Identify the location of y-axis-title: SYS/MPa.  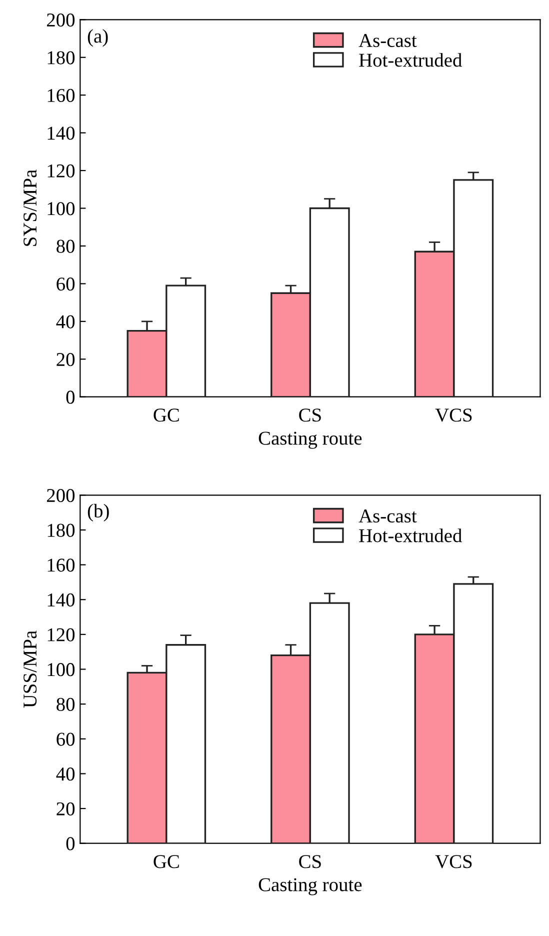
(30, 208).